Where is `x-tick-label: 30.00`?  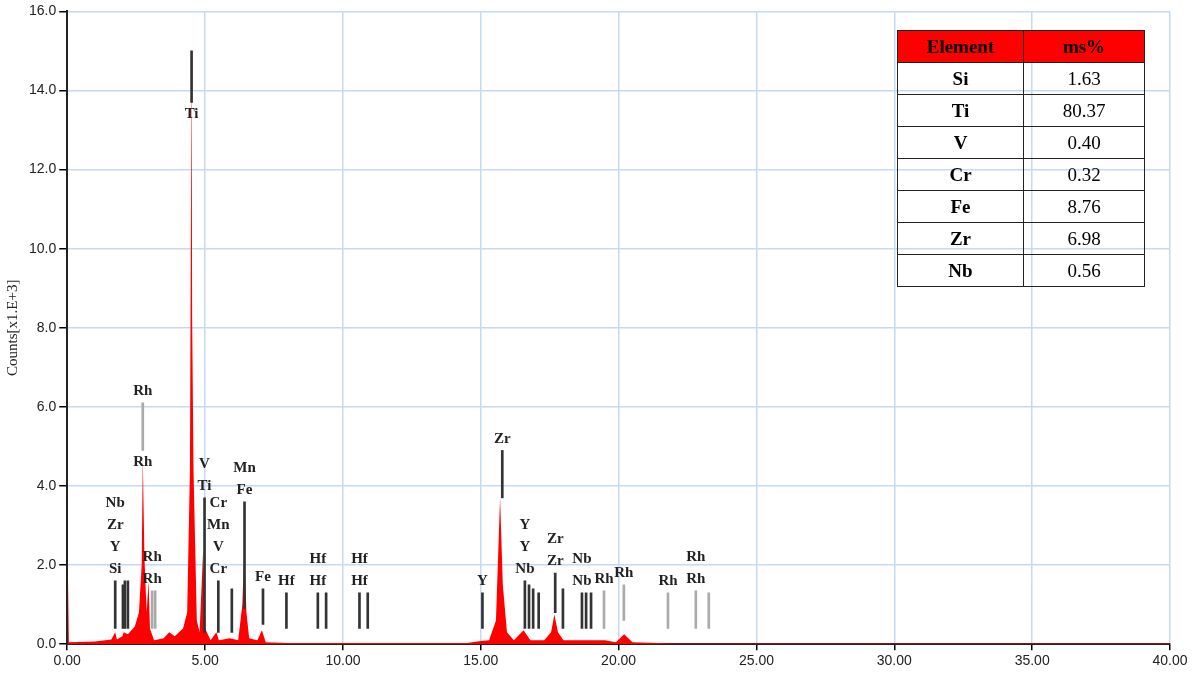
x-tick-label: 30.00 is located at coordinates (894, 660).